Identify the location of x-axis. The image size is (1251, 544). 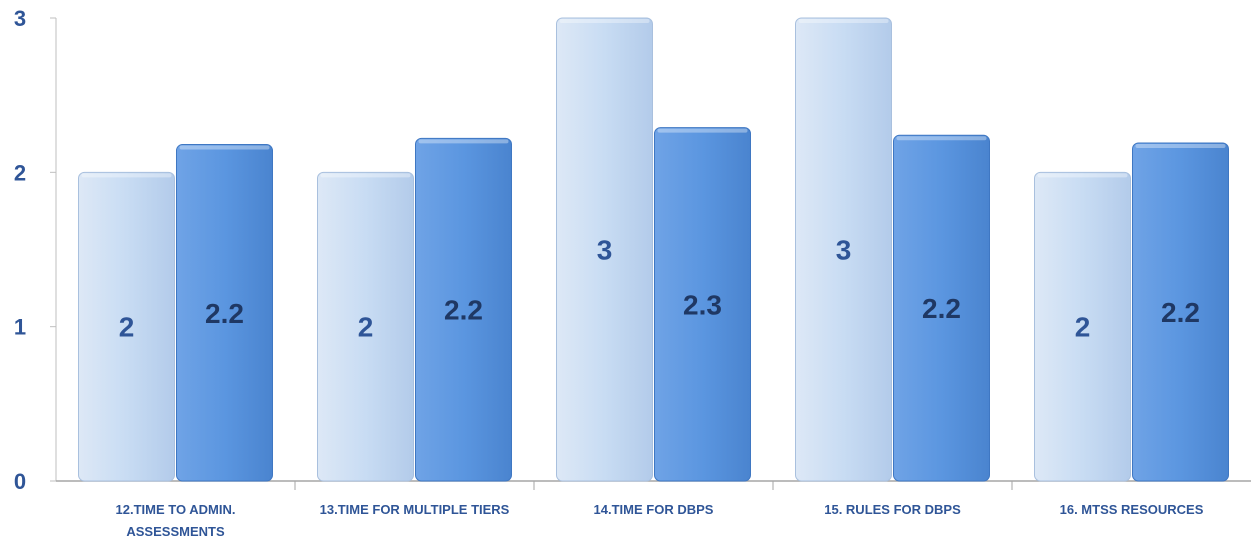
(653, 485).